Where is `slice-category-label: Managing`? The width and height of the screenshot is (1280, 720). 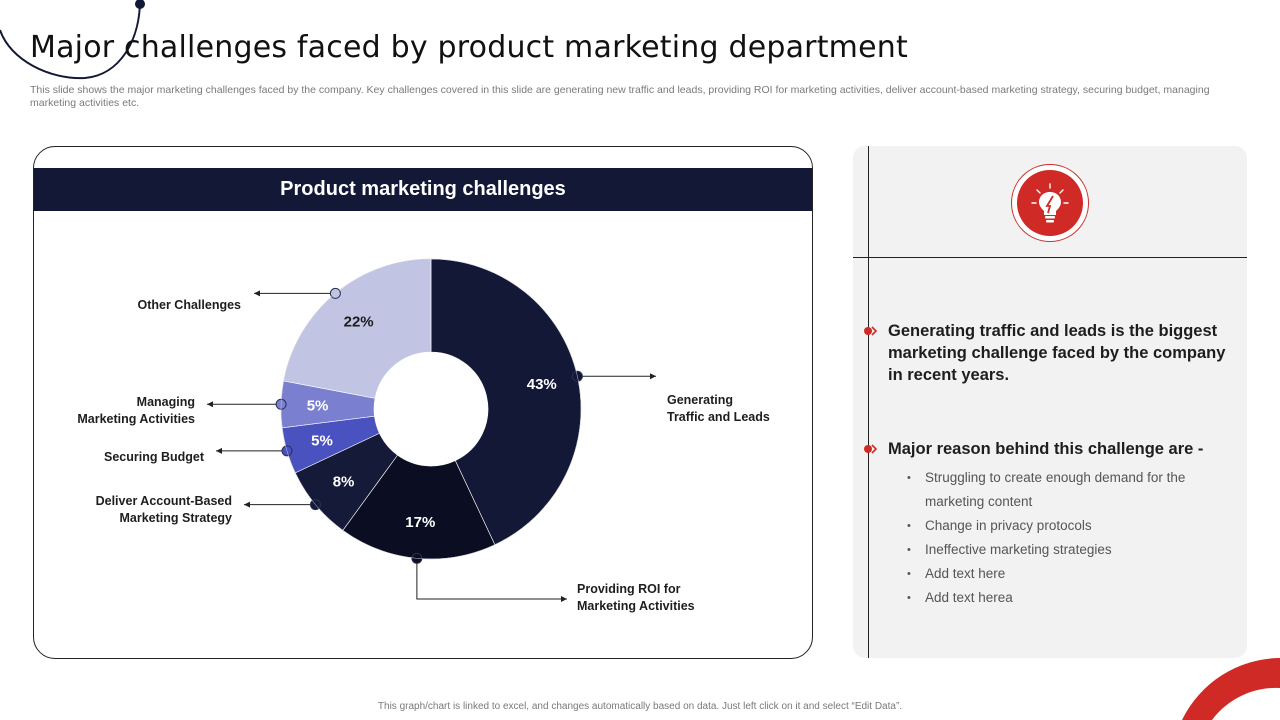 slice-category-label: Managing is located at coordinates (166, 402).